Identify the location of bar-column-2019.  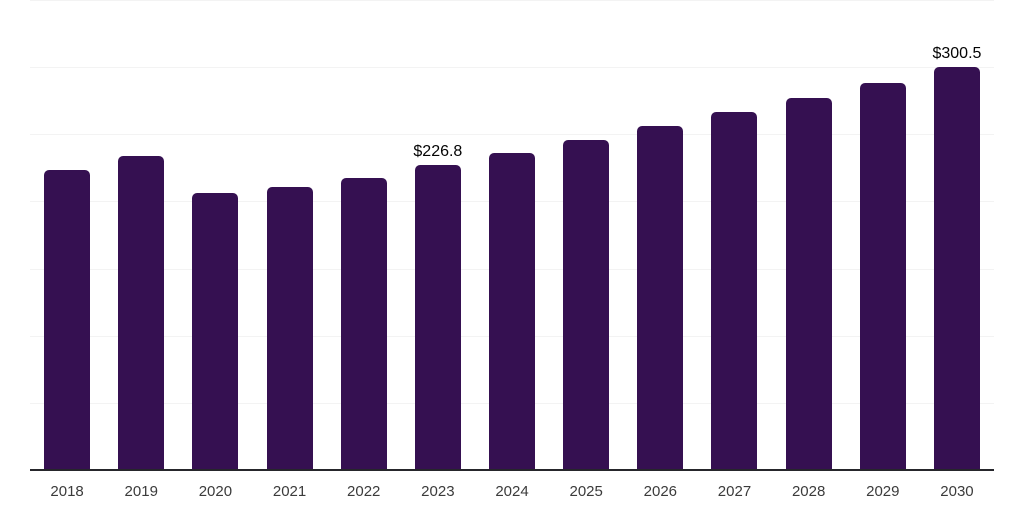
(141, 235).